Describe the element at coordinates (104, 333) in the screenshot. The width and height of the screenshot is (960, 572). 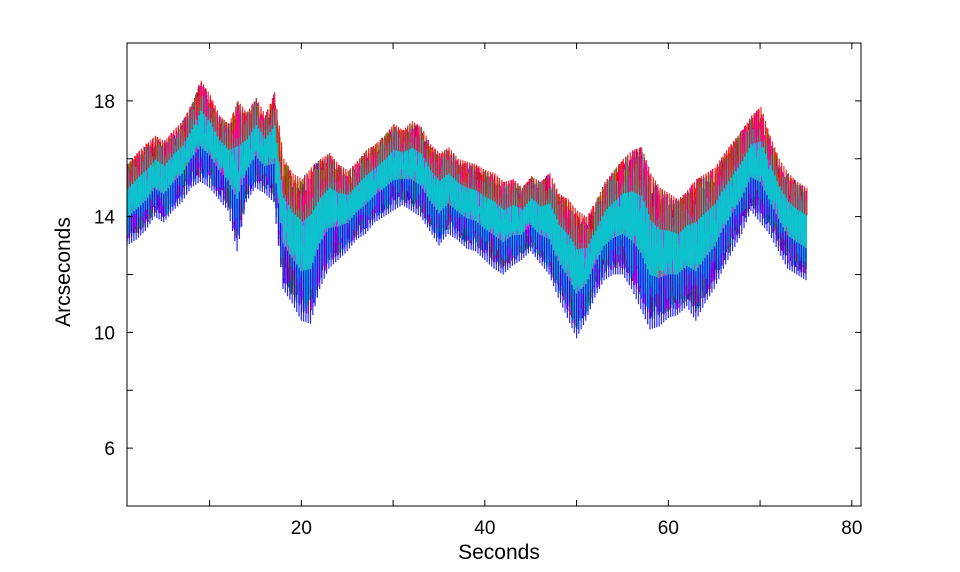
I see `y-tick-label: 10` at that location.